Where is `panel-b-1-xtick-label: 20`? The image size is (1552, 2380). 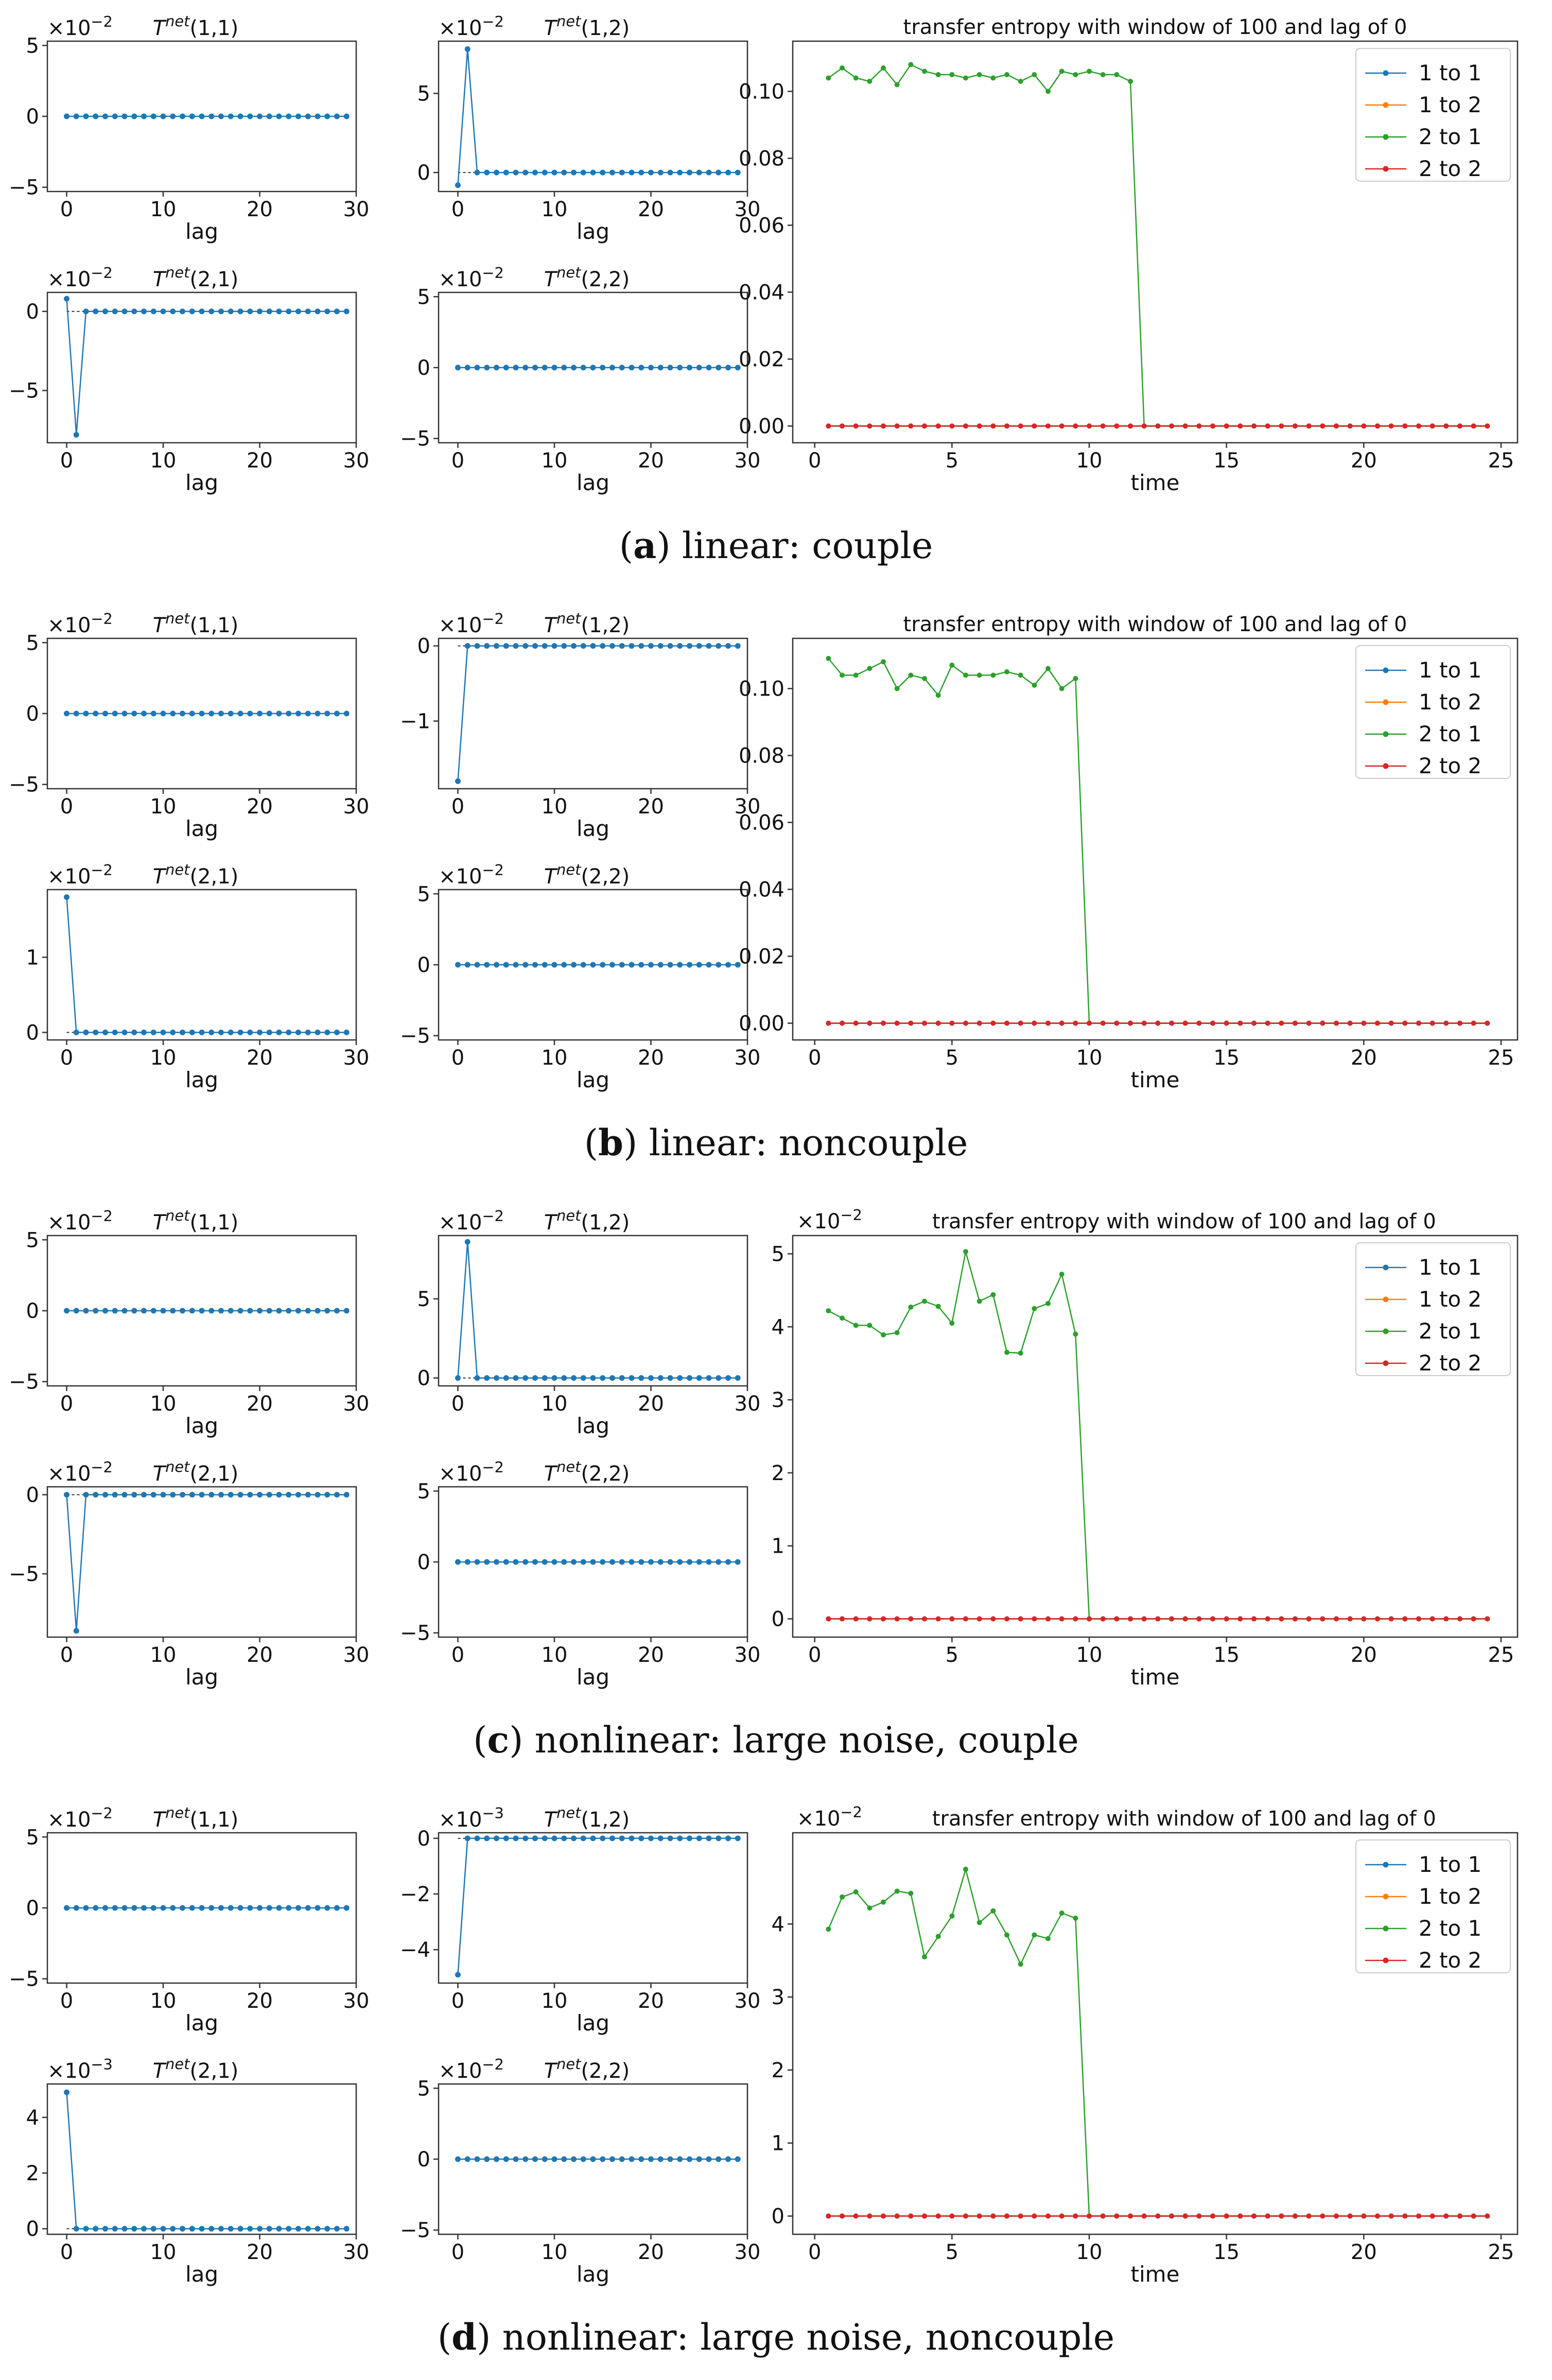
panel-b-1-xtick-label: 20 is located at coordinates (260, 807).